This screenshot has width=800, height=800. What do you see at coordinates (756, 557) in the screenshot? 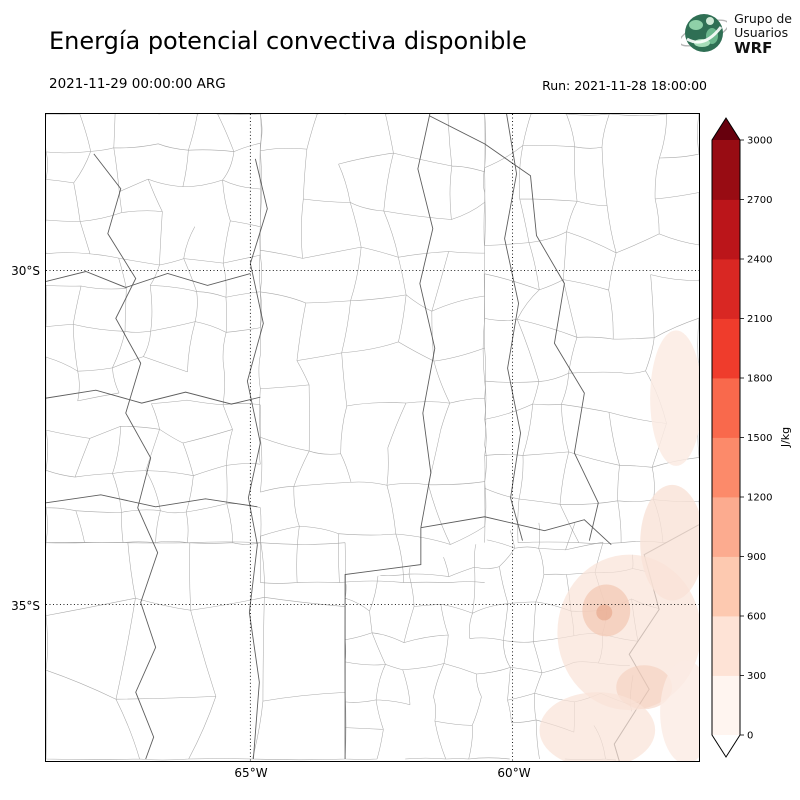
I see `colorbar-tick-label: 900` at bounding box center [756, 557].